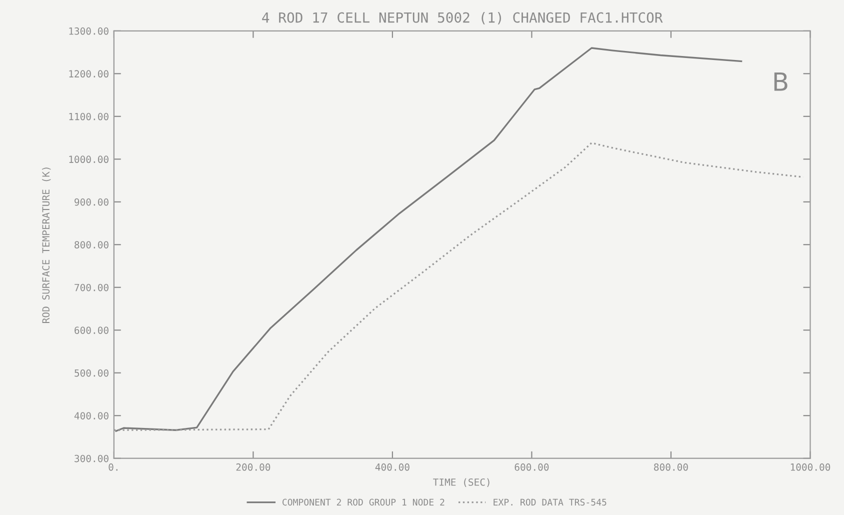  I want to click on y-tick-label: 500.00, so click(91, 373).